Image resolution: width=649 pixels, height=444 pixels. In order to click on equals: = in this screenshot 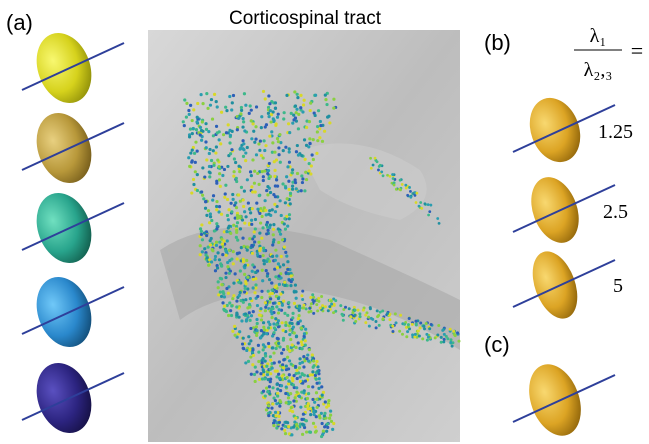, I will do `click(637, 50)`.